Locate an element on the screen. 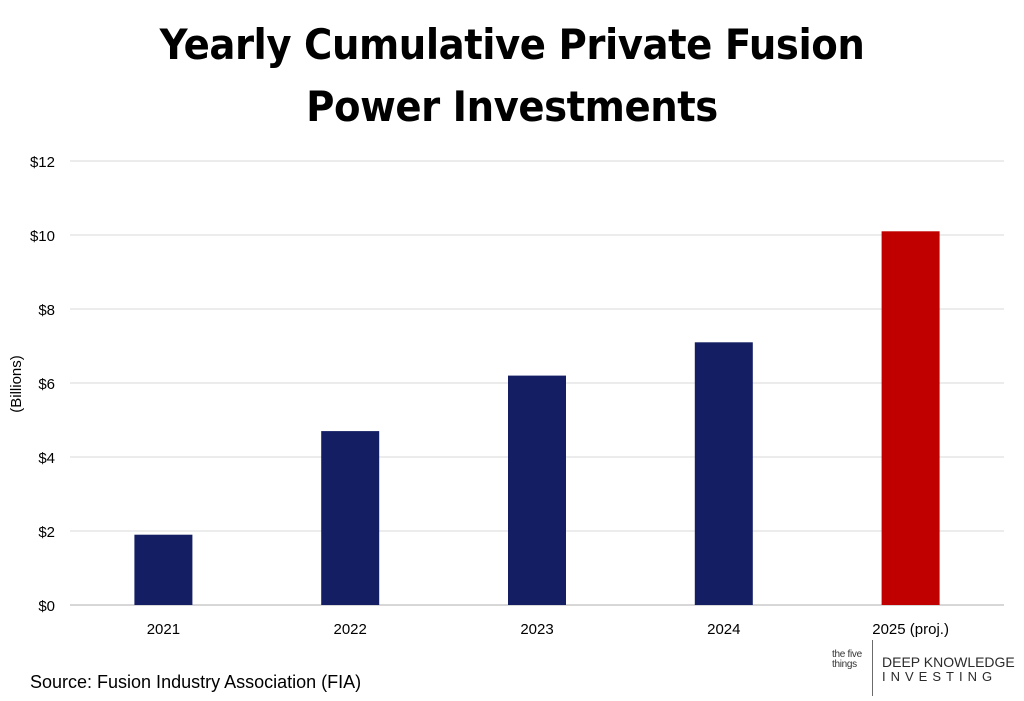 The height and width of the screenshot is (701, 1024). y-tick-label: $8 is located at coordinates (46, 310).